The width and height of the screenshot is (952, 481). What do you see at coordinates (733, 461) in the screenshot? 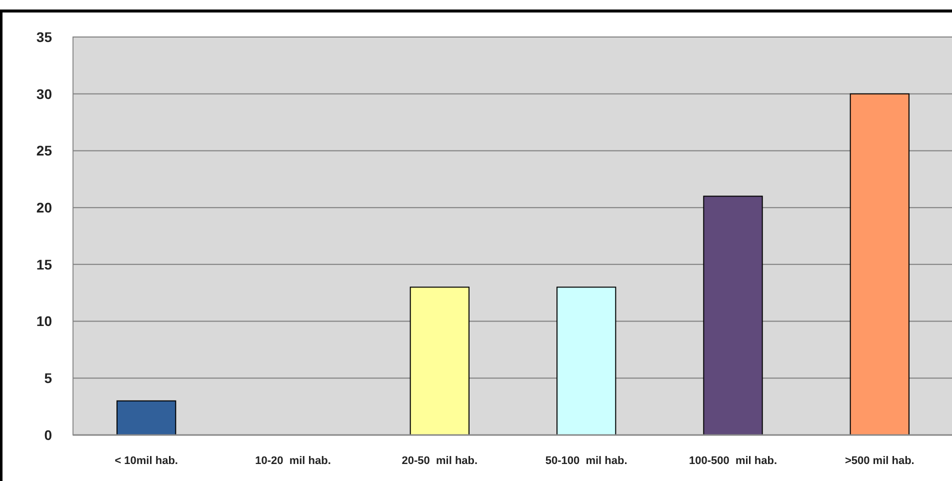
I see `x-tick-label: 100-500 mil hab.` at bounding box center [733, 461].